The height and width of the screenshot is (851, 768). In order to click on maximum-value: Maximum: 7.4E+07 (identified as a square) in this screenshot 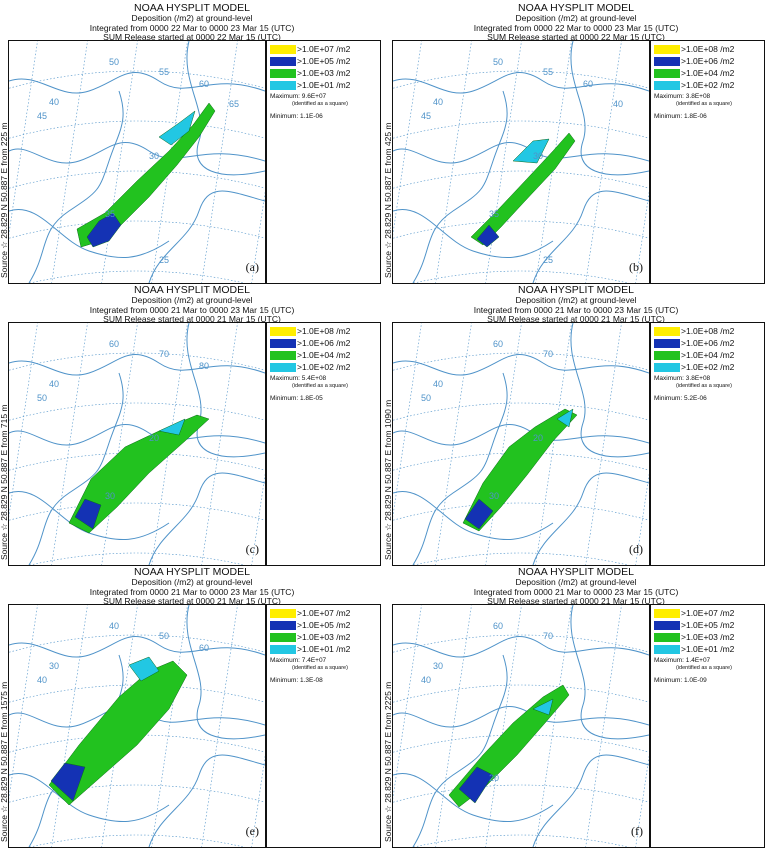, I will do `click(309, 664)`.